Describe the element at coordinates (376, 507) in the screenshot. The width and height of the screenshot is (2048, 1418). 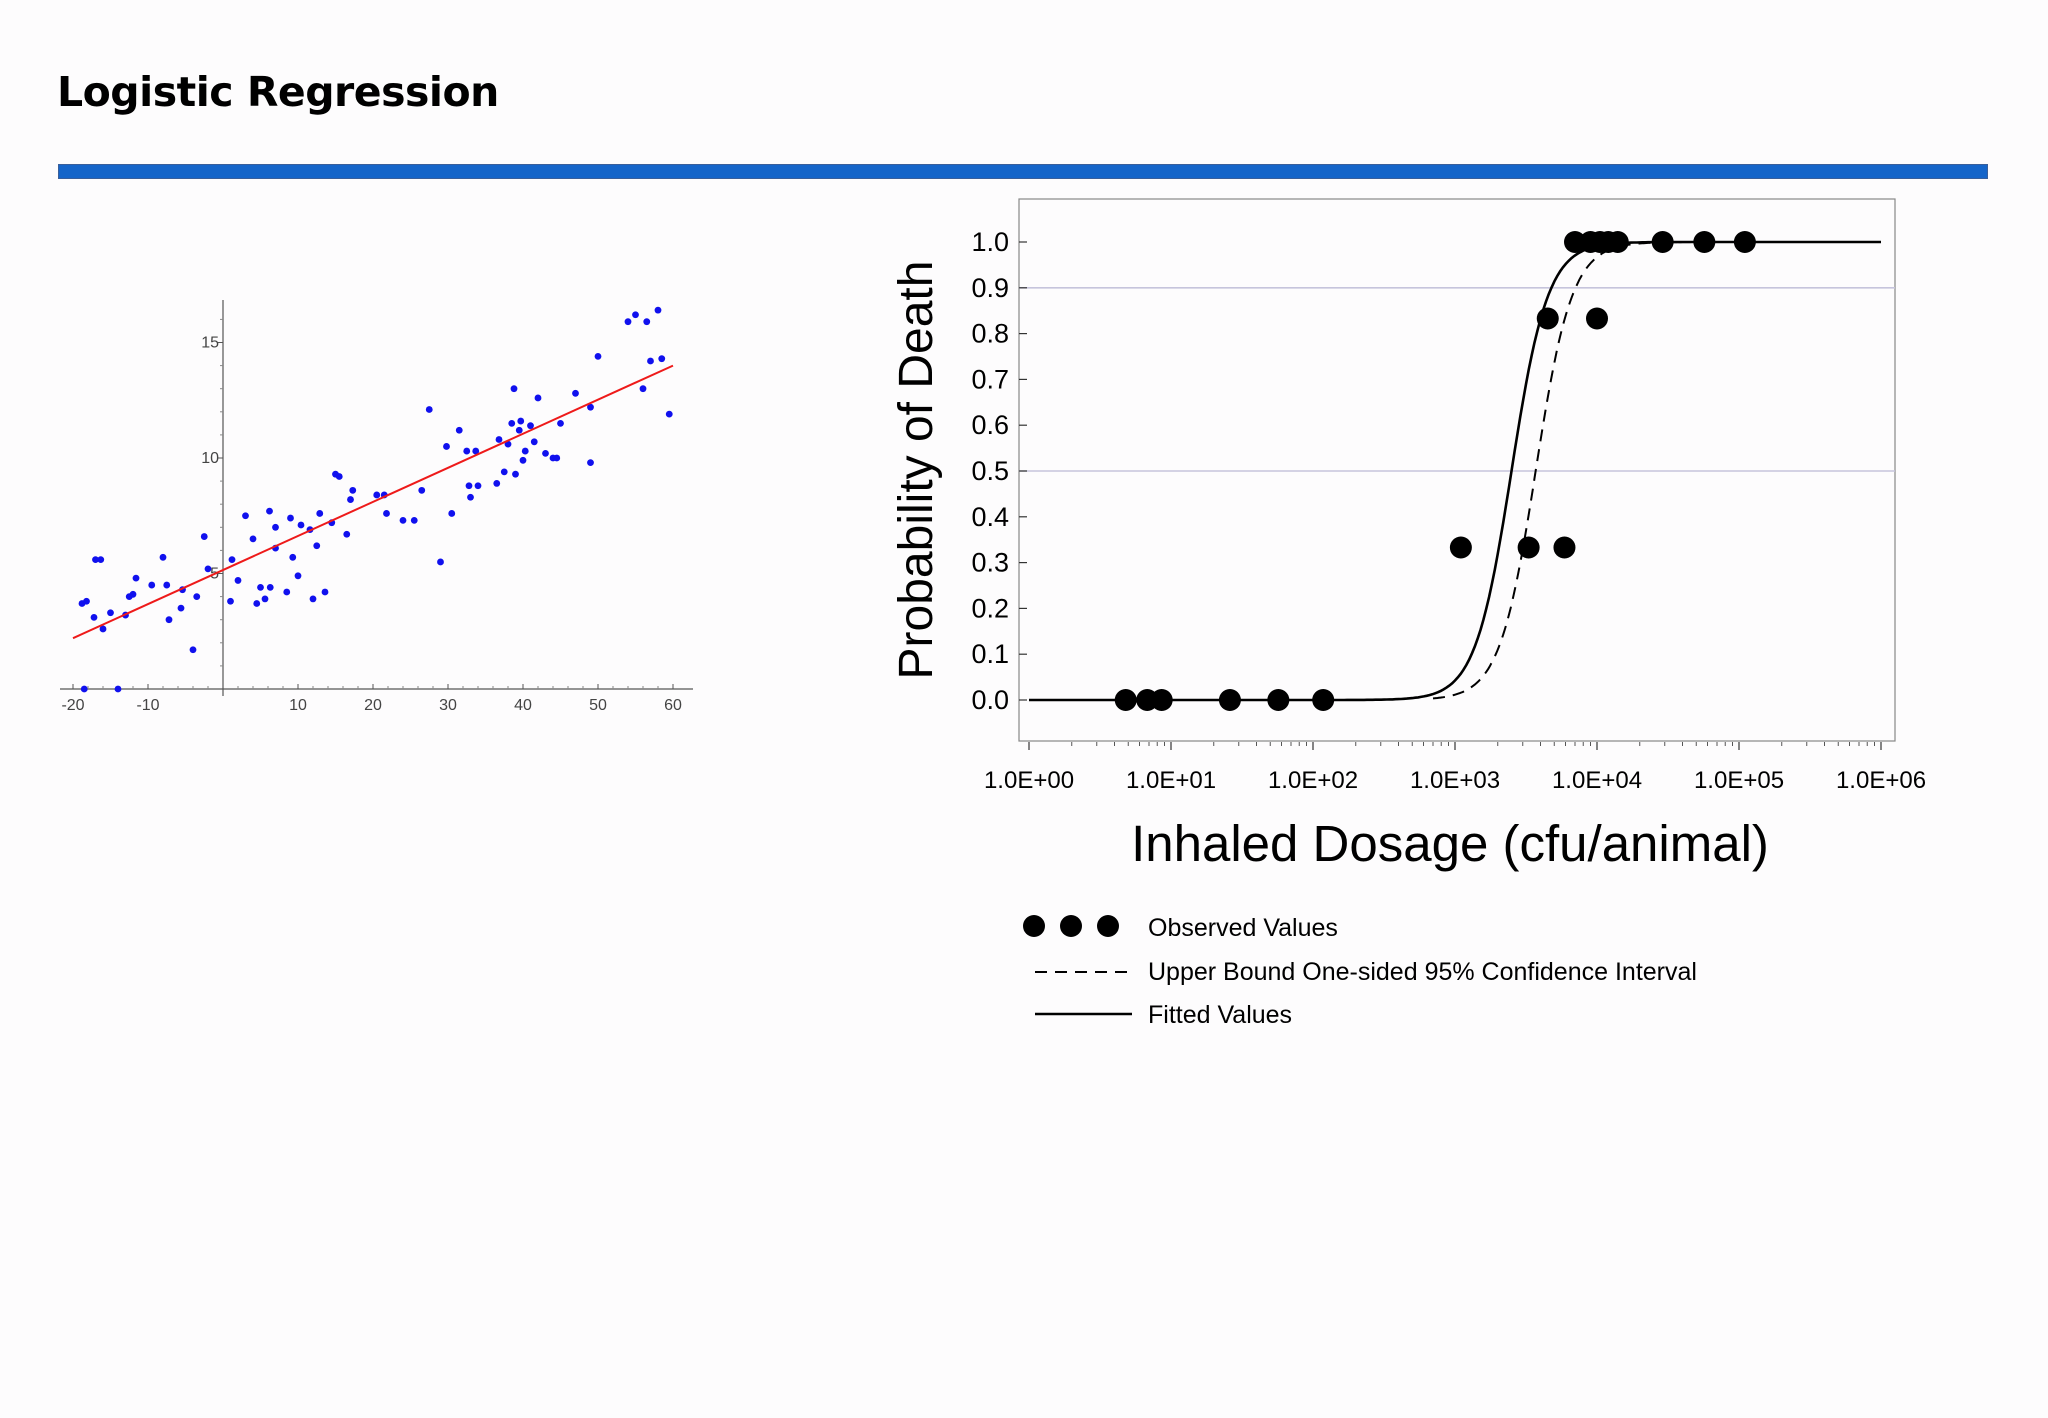
I see `linear-regression-chart: -20-1010203040506051015` at that location.